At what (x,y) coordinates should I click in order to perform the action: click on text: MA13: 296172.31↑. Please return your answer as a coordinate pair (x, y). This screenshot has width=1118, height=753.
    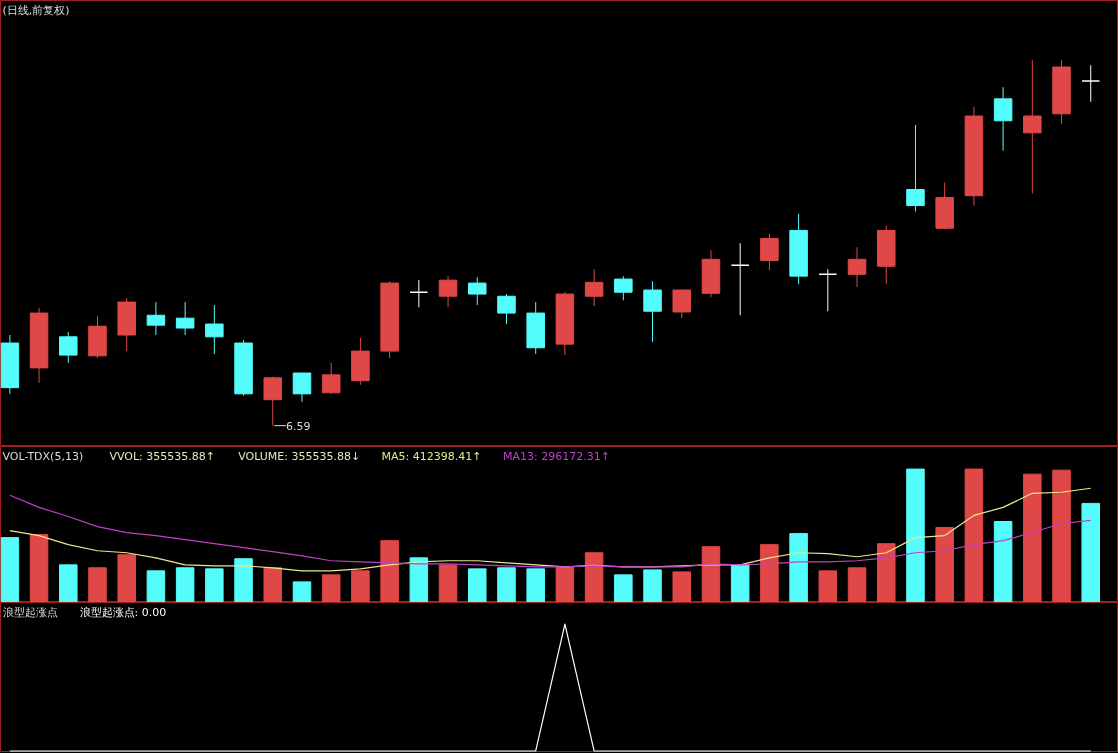
    Looking at the image, I should click on (557, 456).